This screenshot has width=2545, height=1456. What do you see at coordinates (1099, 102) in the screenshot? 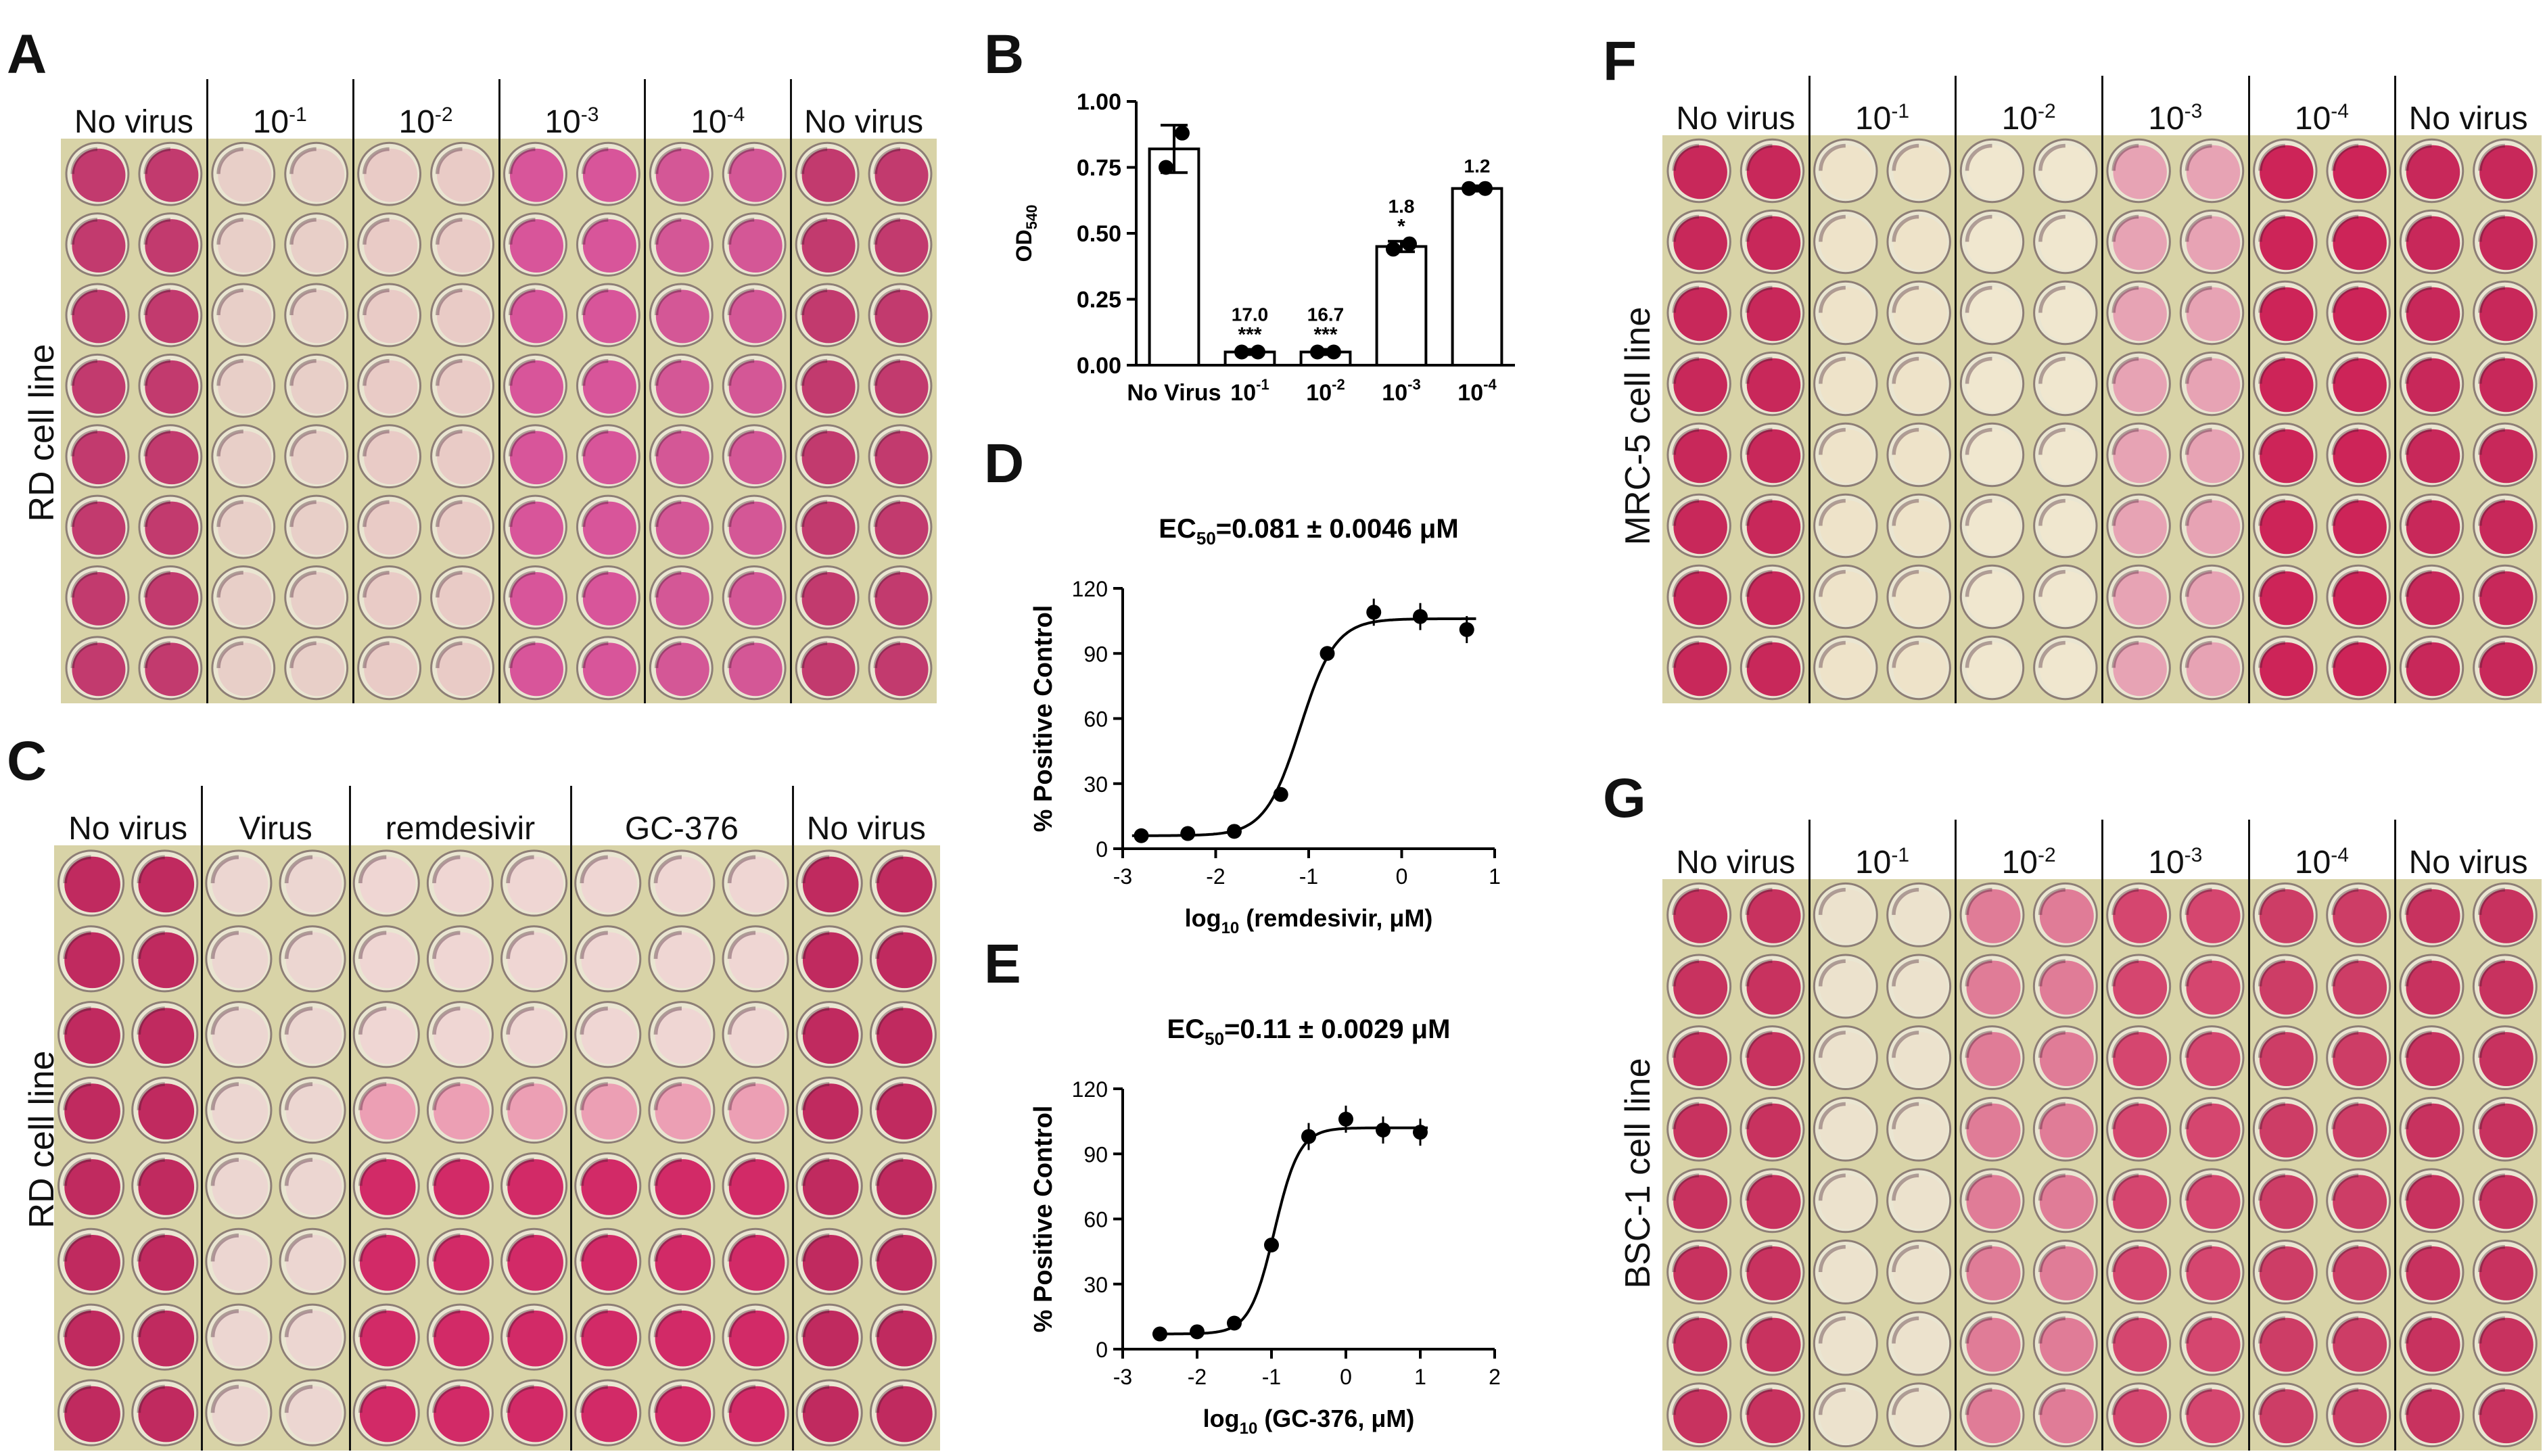
I see `y-tick-label: 1.00` at bounding box center [1099, 102].